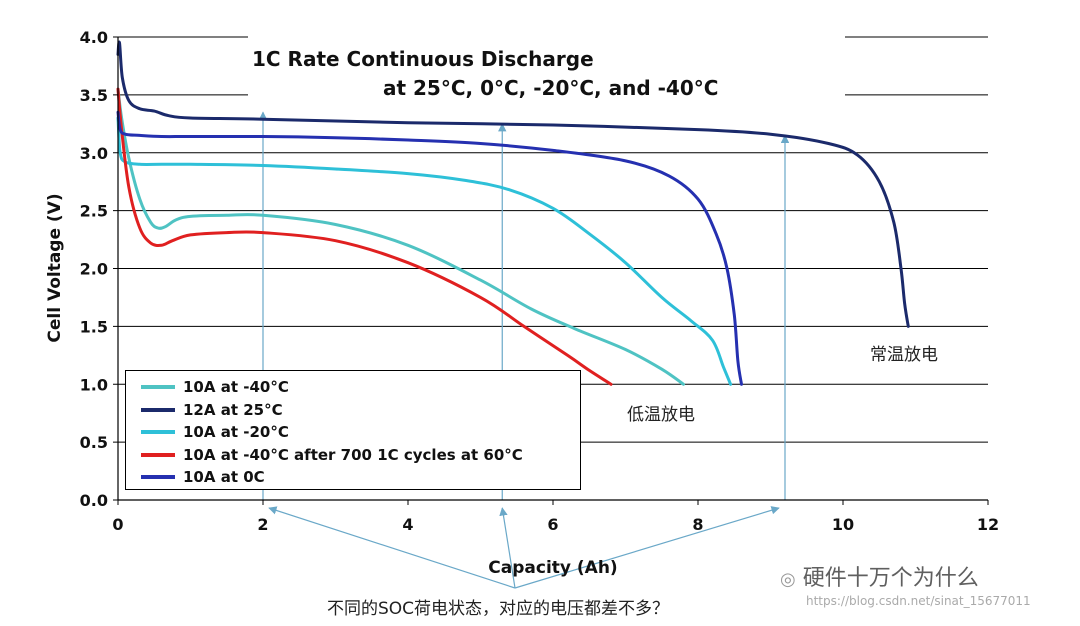  I want to click on y-tick-label: 4.0, so click(94, 37).